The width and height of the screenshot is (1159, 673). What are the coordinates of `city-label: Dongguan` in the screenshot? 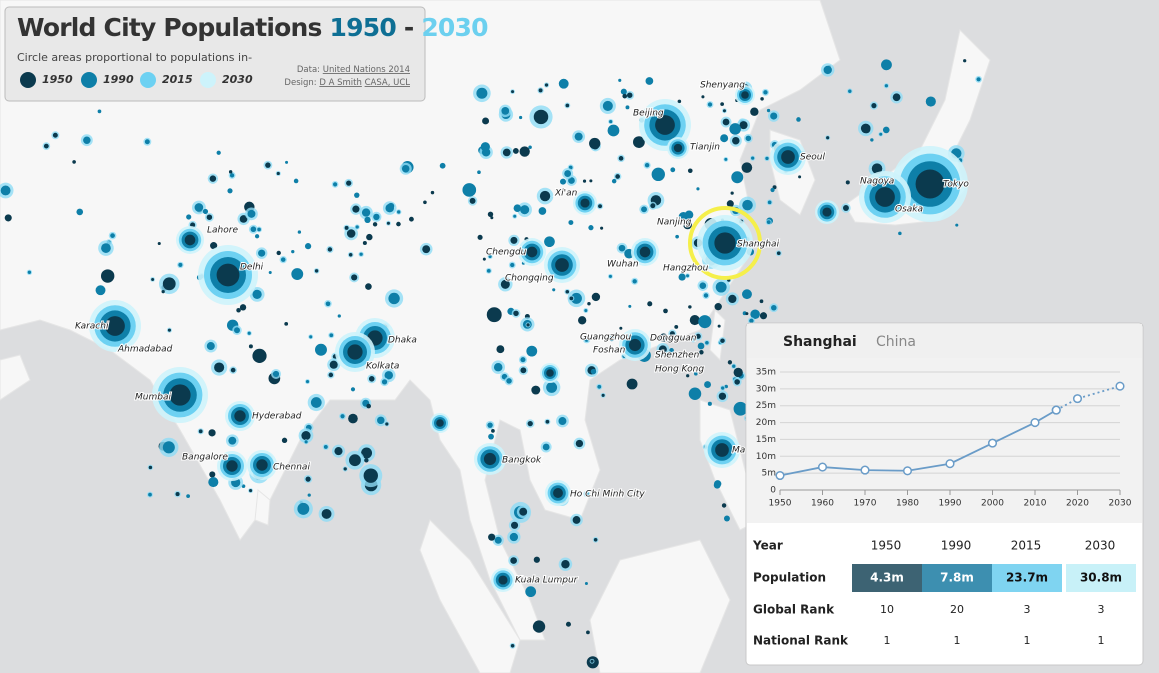 It's located at (673, 339).